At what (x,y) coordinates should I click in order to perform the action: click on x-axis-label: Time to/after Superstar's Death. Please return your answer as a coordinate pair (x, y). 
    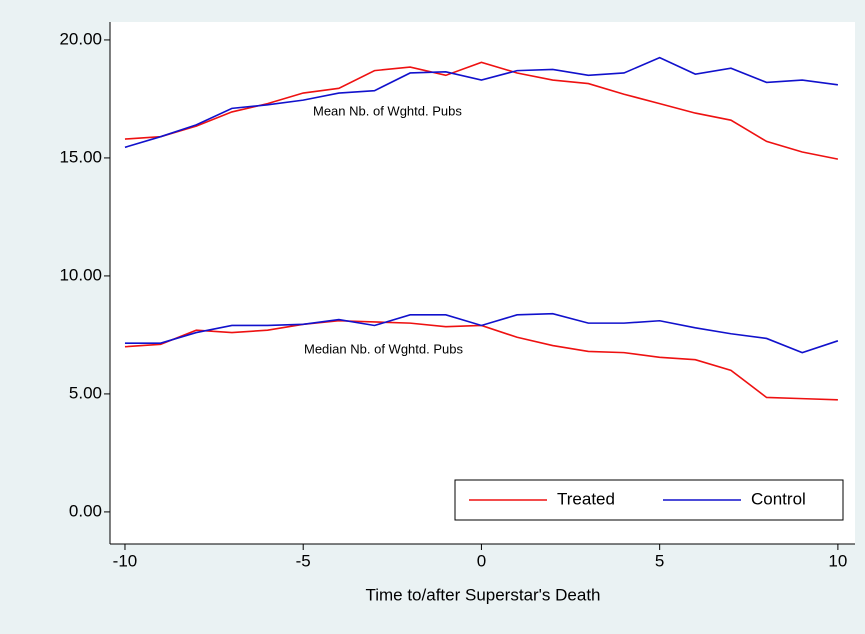
    Looking at the image, I should click on (482, 594).